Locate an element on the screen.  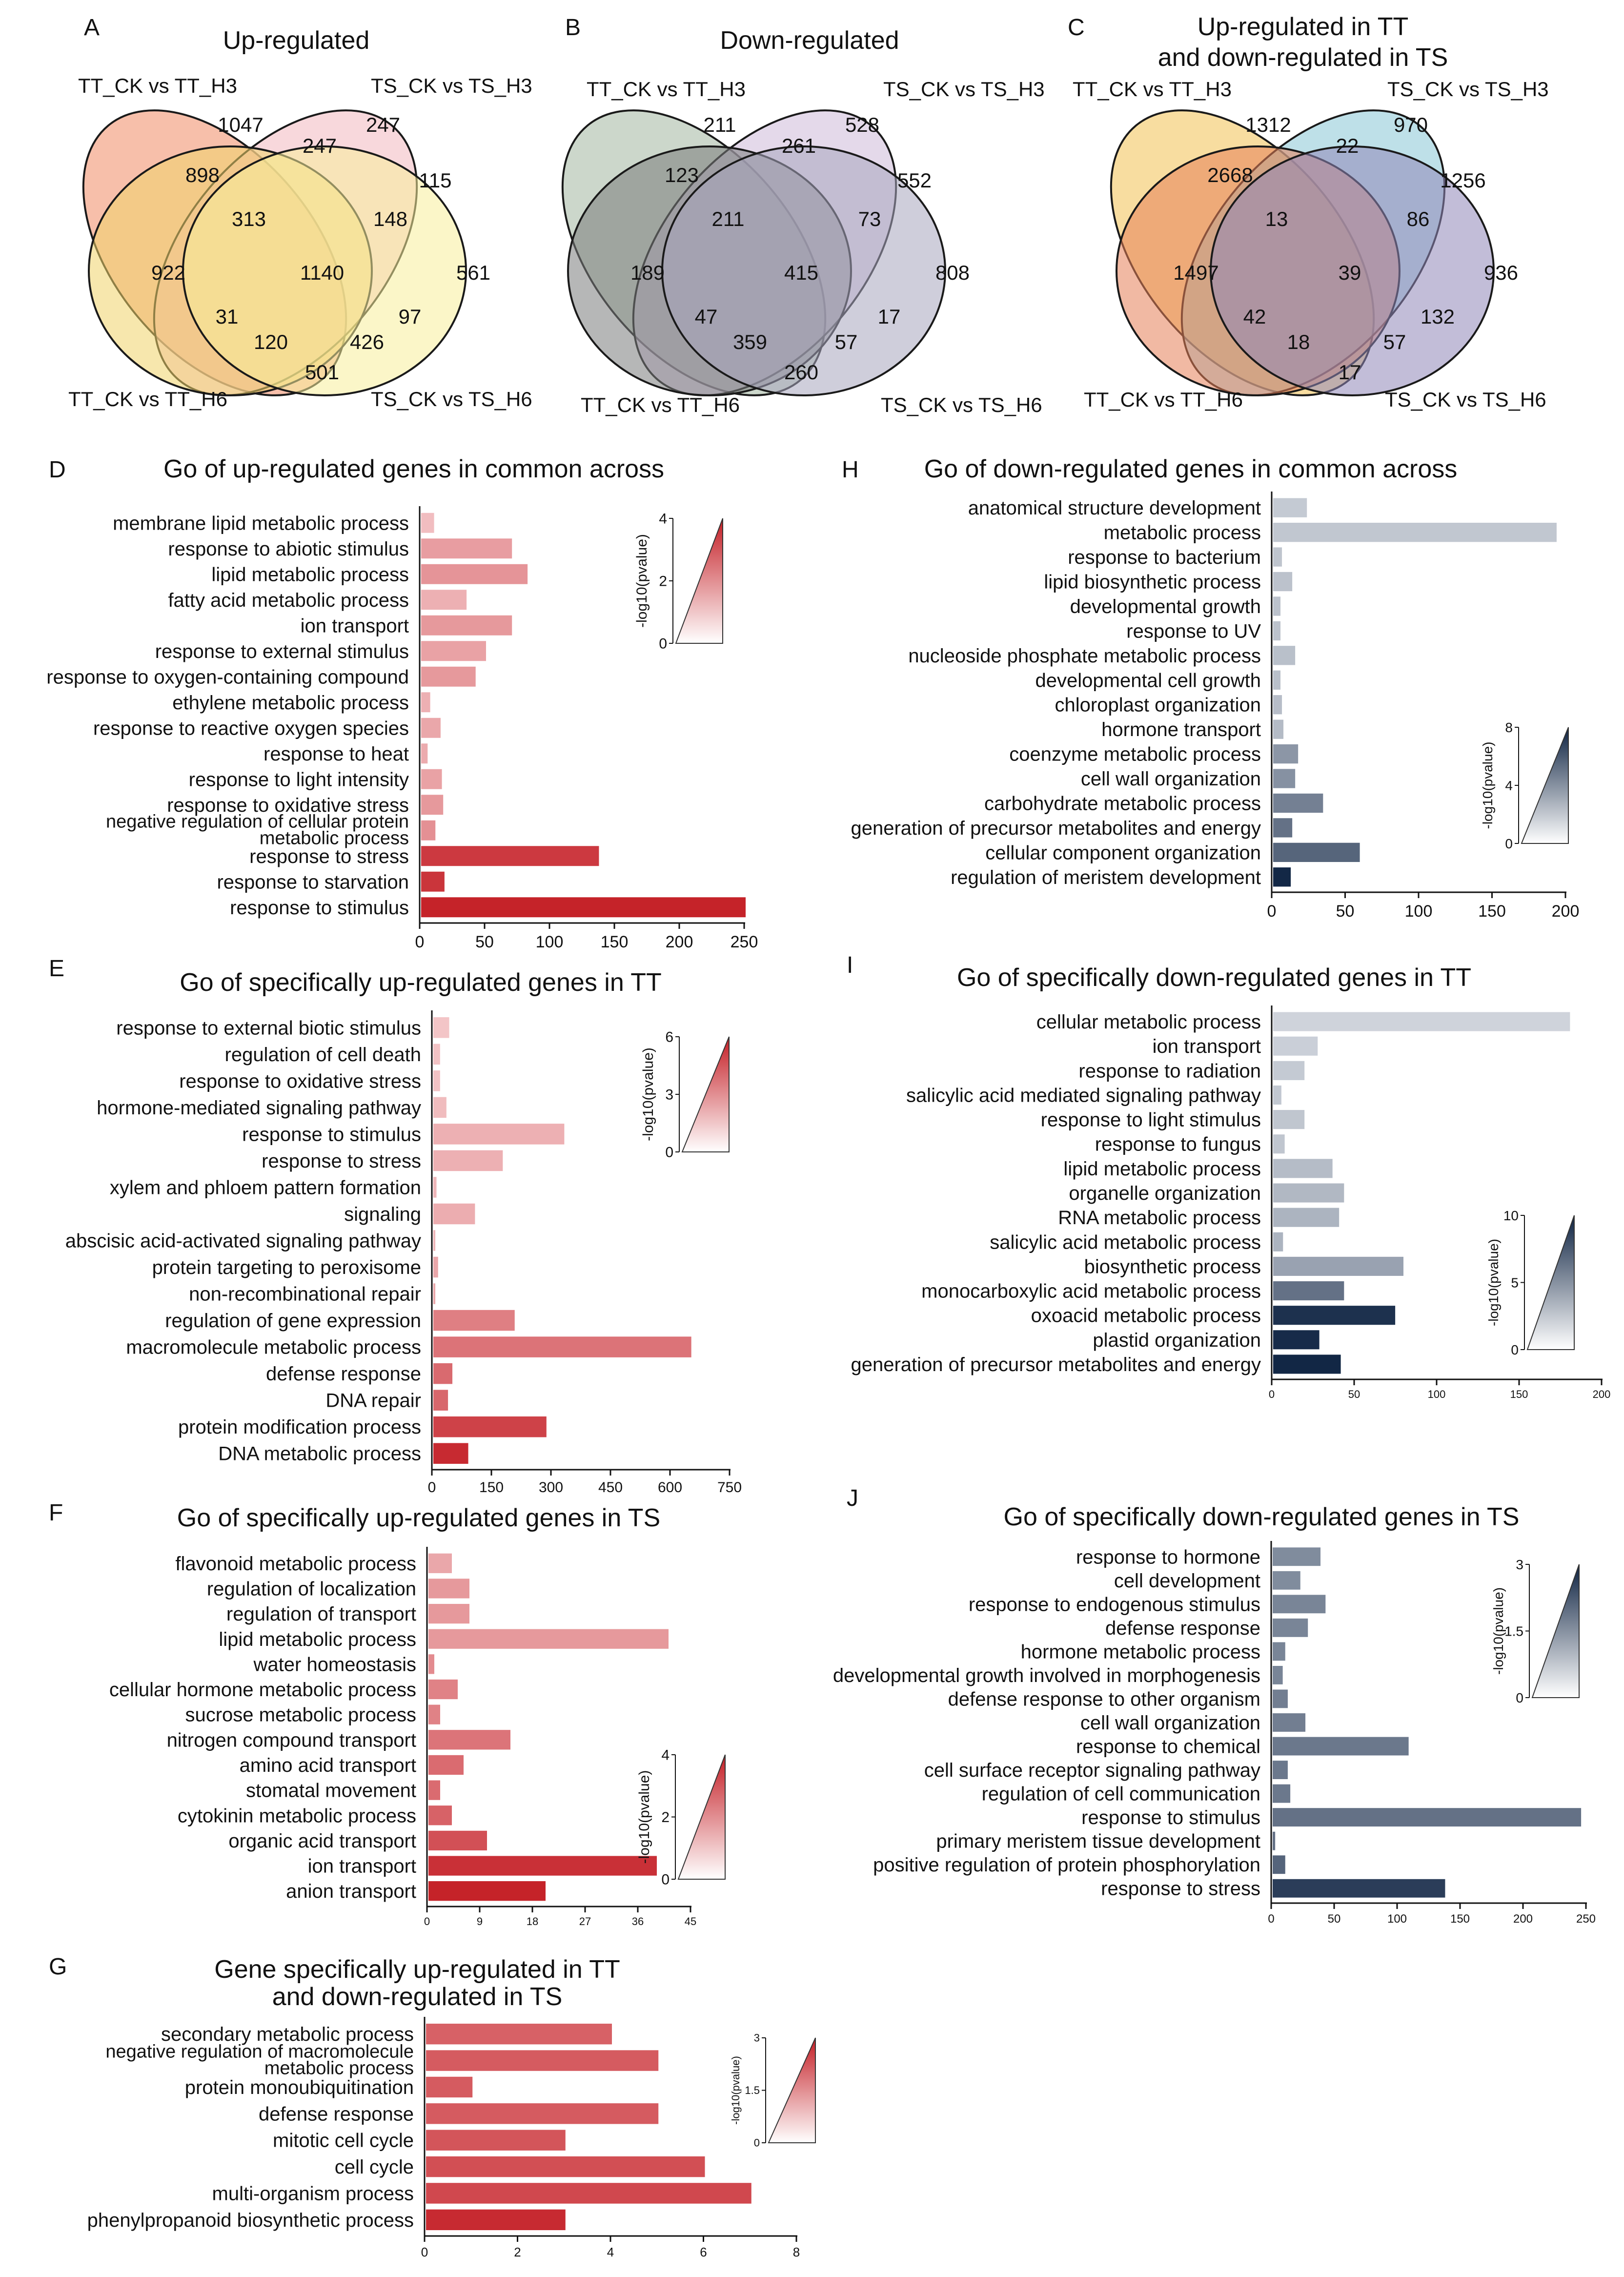
legend-title: -log10(pvalue) is located at coordinates (1487, 785).